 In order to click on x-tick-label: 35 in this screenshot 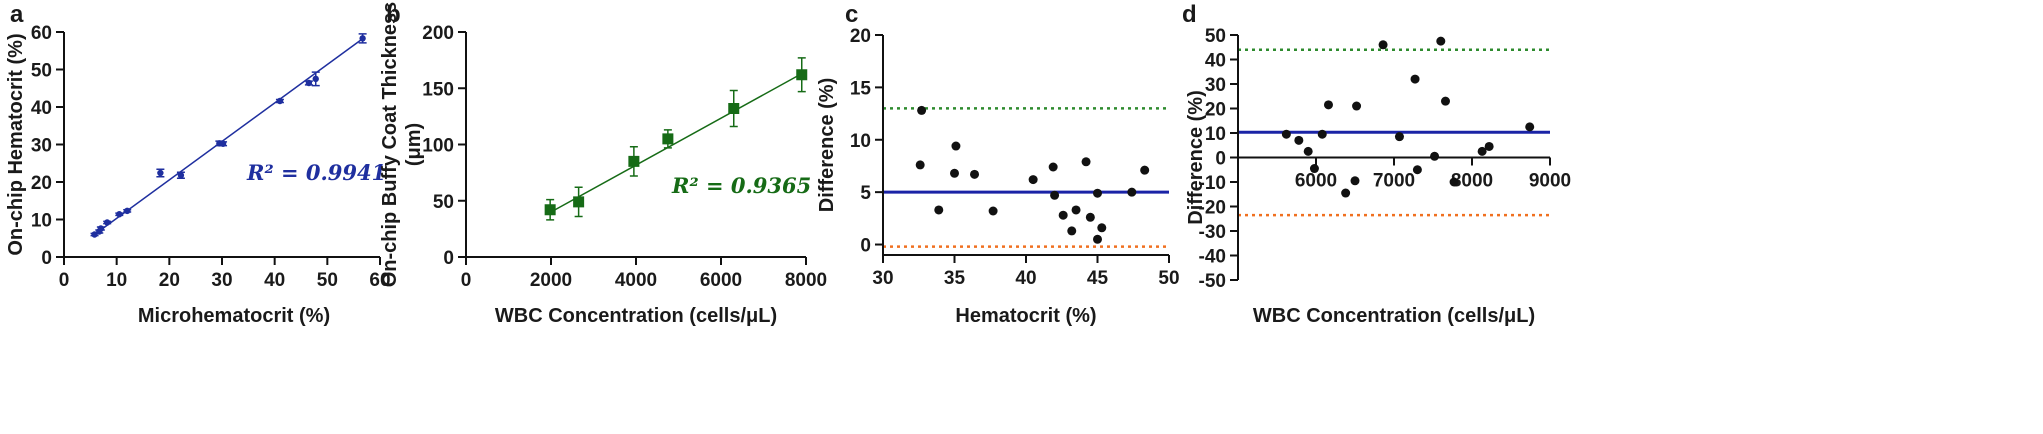, I will do `click(955, 278)`.